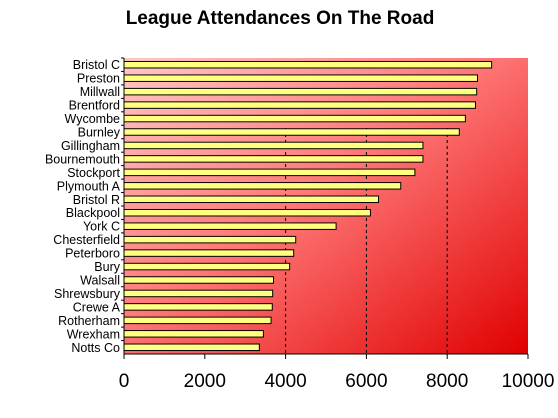 The height and width of the screenshot is (418, 558). I want to click on category-label: Stockport, so click(93, 173).